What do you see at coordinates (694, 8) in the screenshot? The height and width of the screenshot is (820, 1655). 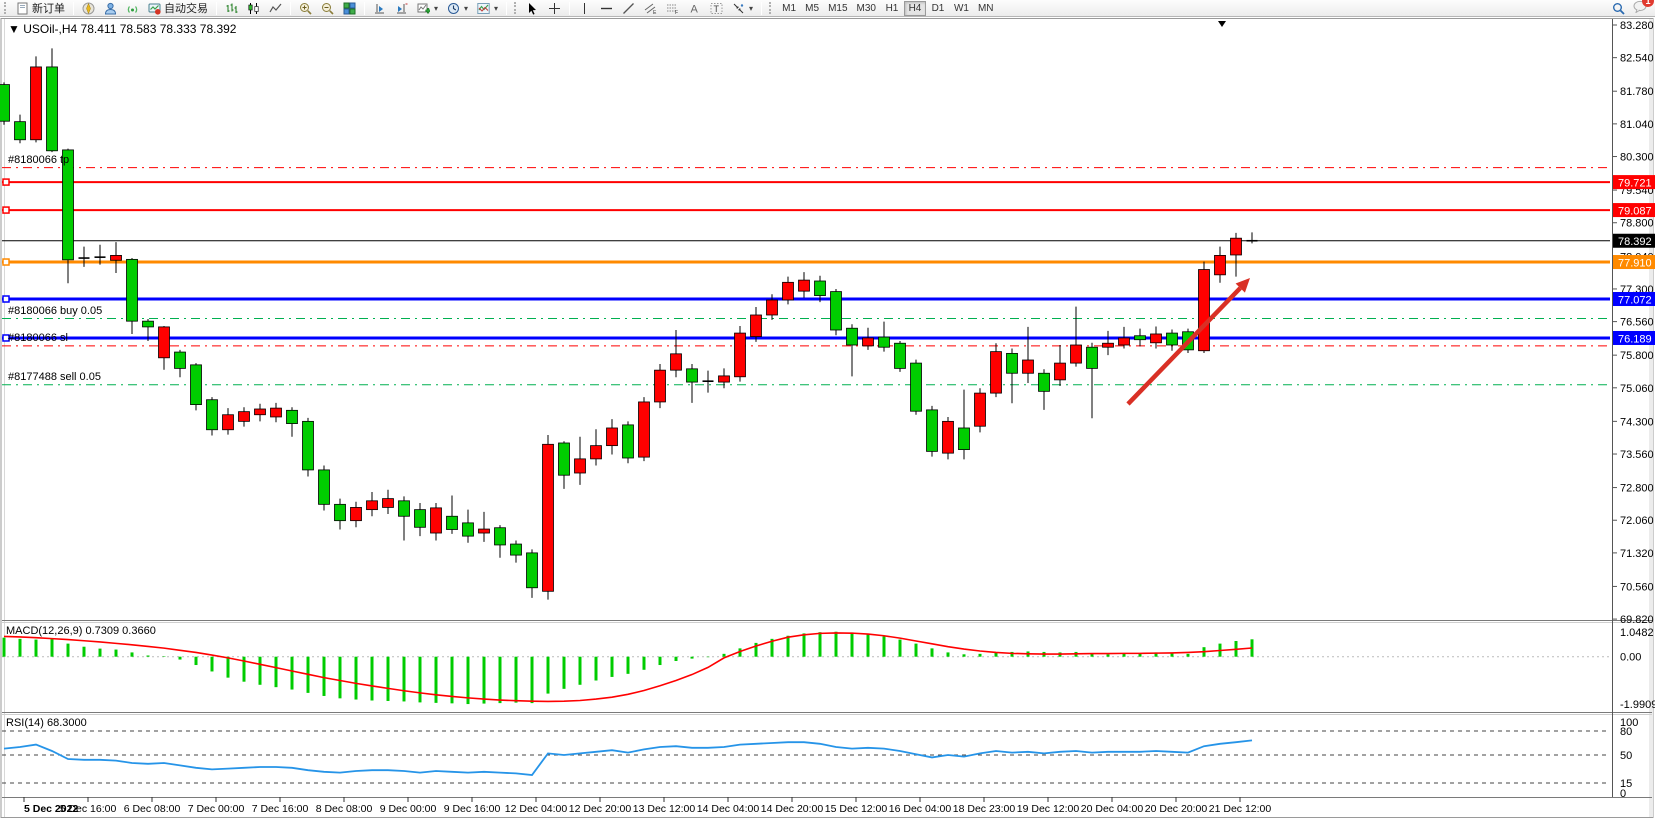 I see `text-tool-button: A` at bounding box center [694, 8].